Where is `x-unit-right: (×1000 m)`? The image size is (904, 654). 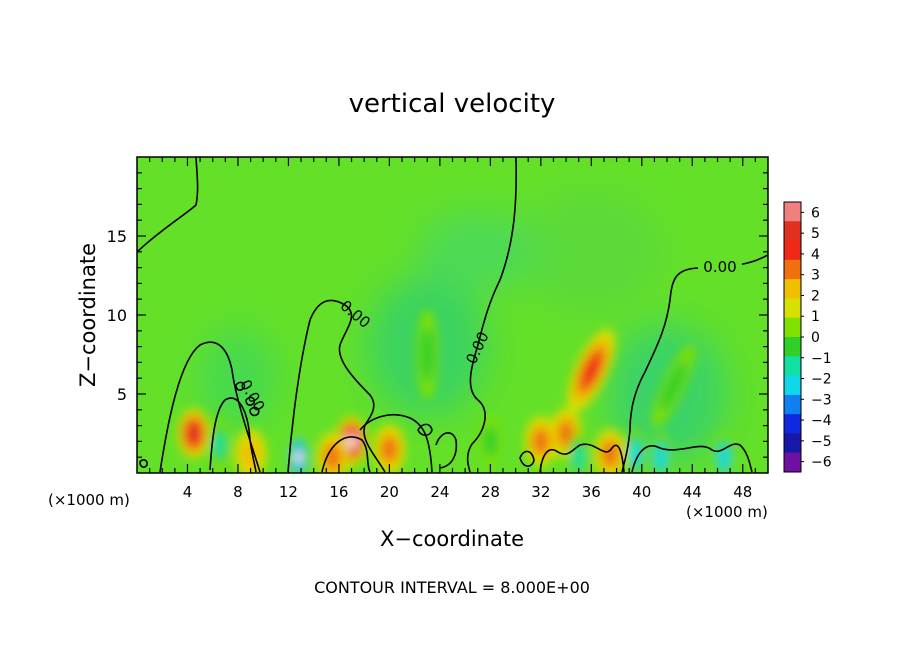
x-unit-right: (×1000 m) is located at coordinates (727, 512).